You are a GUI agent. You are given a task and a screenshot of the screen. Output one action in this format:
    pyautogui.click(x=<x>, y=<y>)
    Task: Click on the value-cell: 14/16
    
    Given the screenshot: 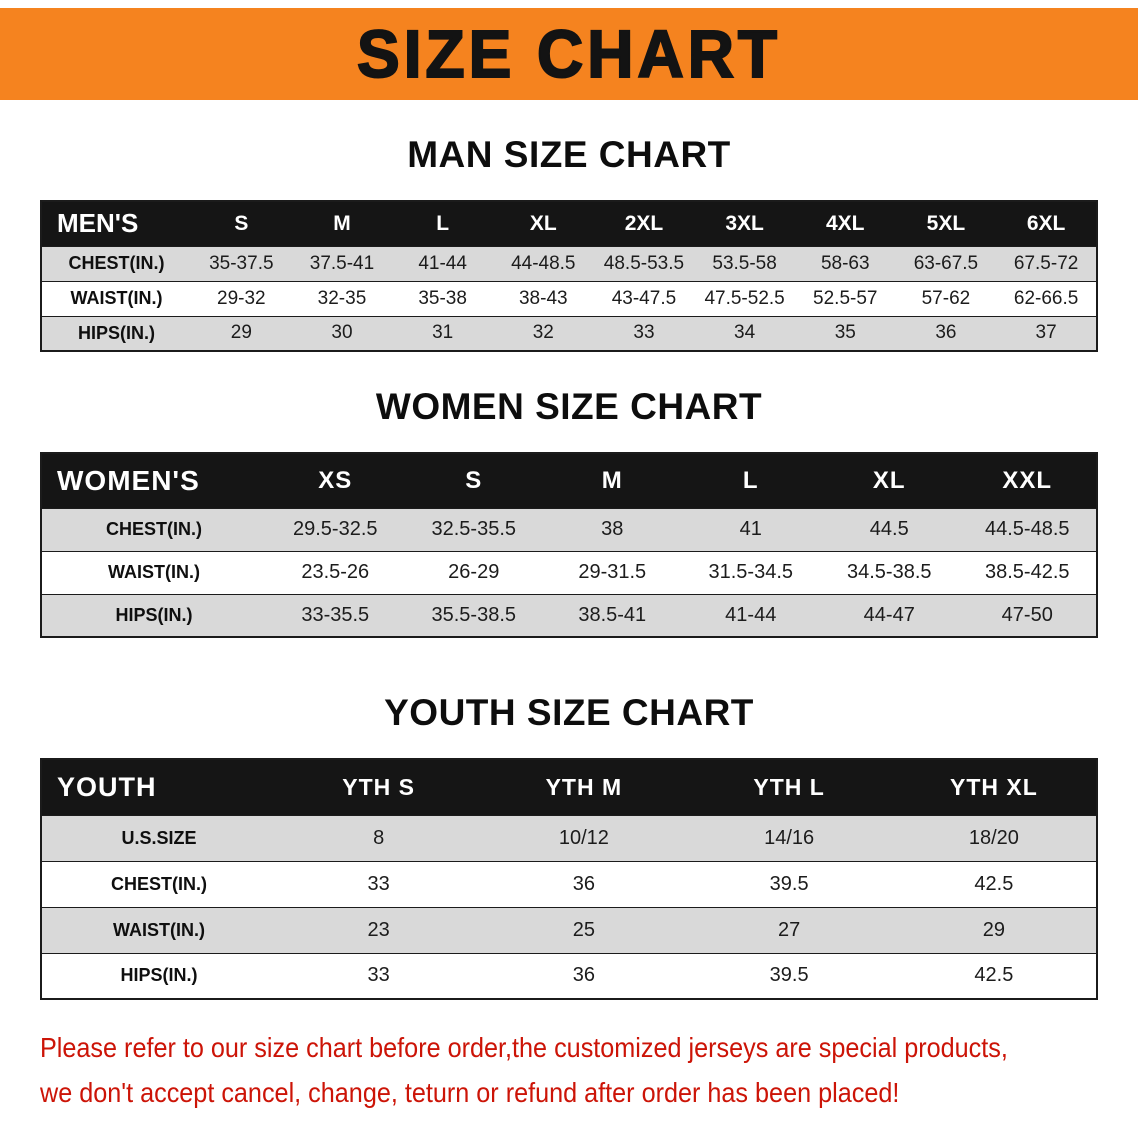 What is the action you would take?
    pyautogui.click(x=789, y=837)
    